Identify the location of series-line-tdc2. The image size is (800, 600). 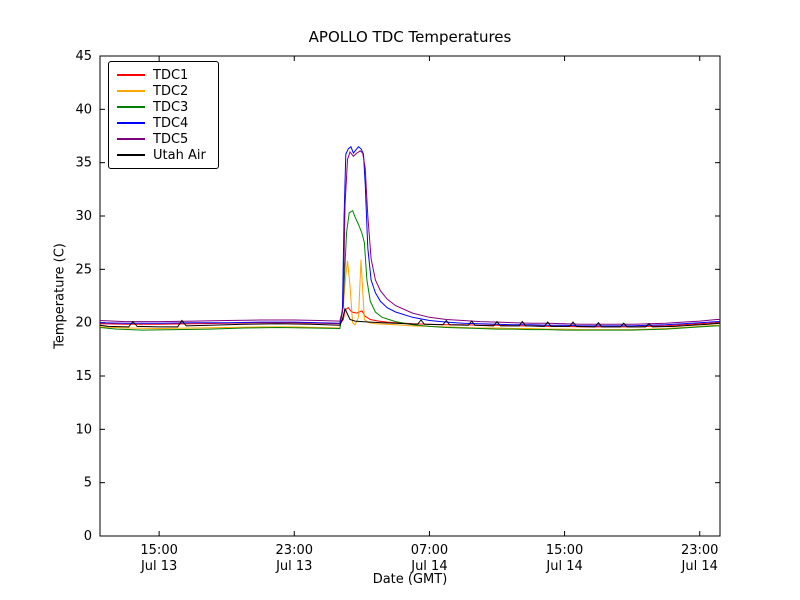
(409, 295).